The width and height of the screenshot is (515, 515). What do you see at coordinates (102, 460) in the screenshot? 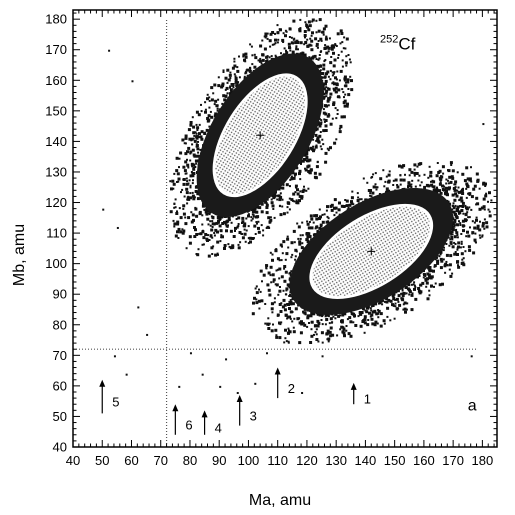
I see `x-tick-label: 50` at bounding box center [102, 460].